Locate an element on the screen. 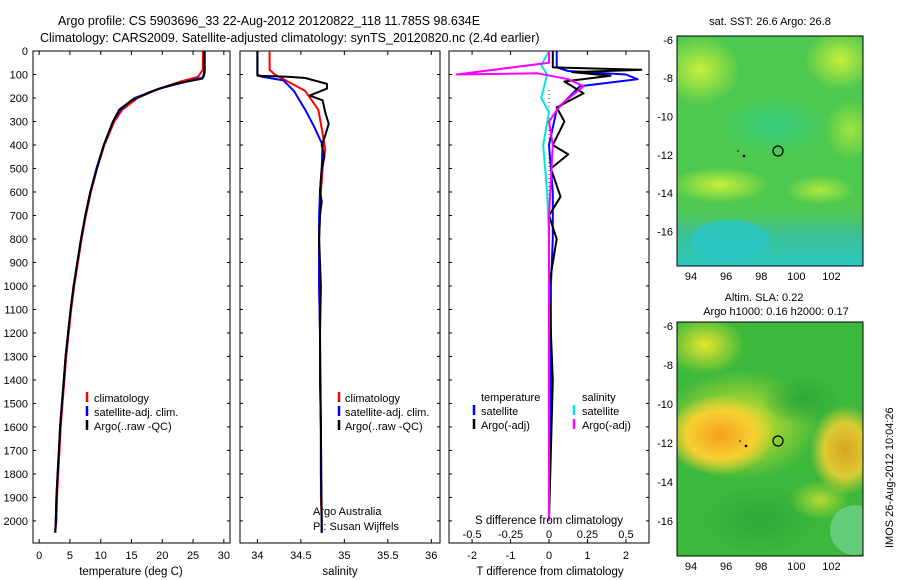 Image resolution: width=900 pixels, height=580 pixels. x-tick-label: 10 is located at coordinates (101, 556).